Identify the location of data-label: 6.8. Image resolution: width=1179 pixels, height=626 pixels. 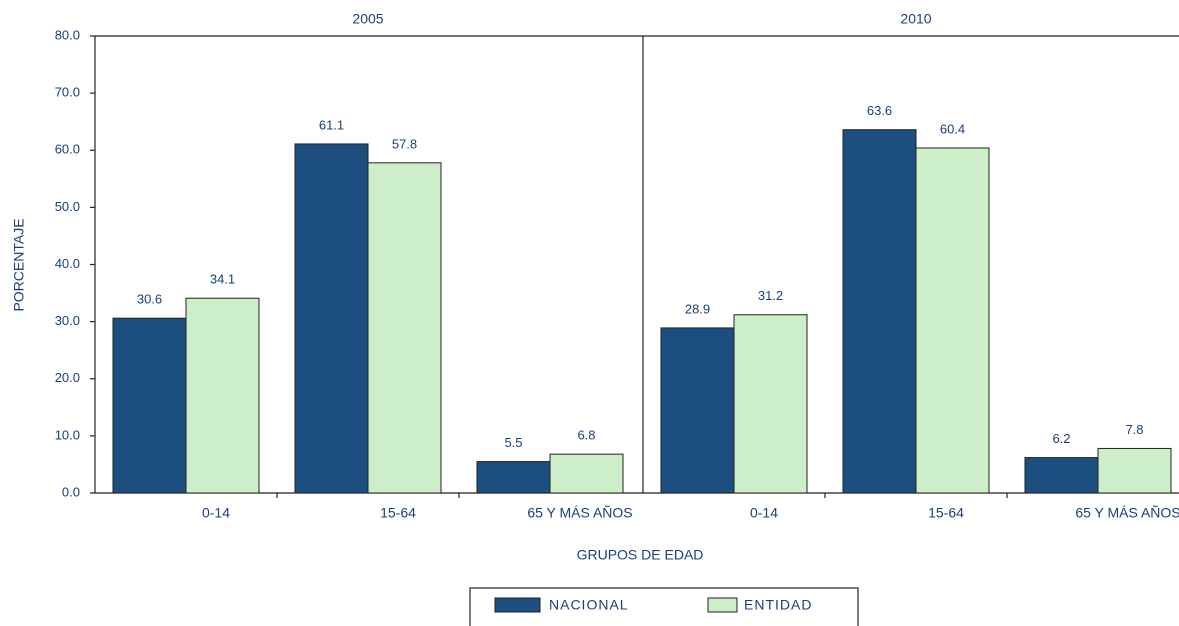
(586, 435).